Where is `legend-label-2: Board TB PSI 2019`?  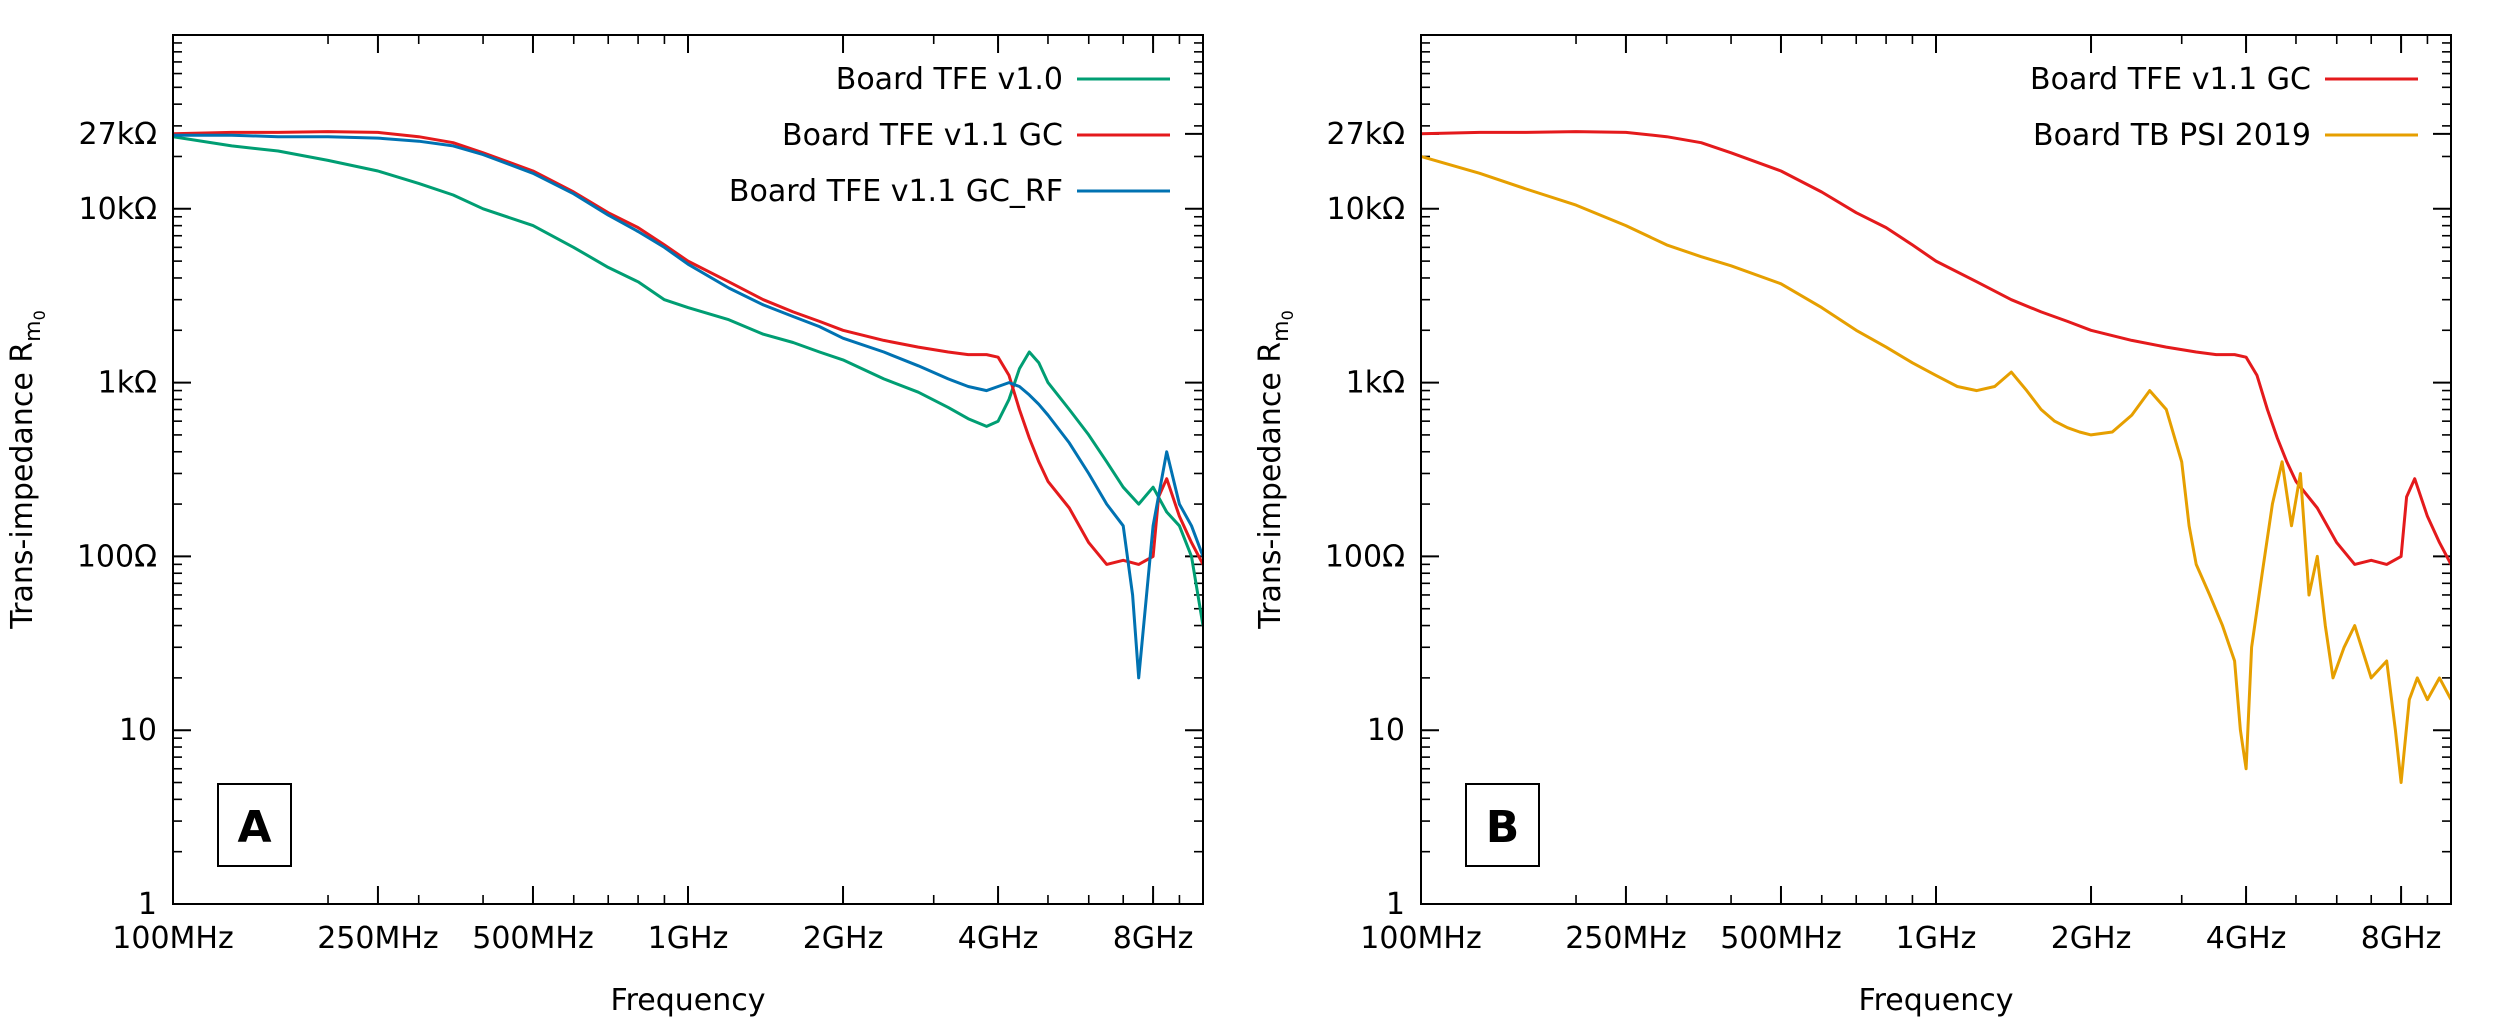 legend-label-2: Board TB PSI 2019 is located at coordinates (2172, 135).